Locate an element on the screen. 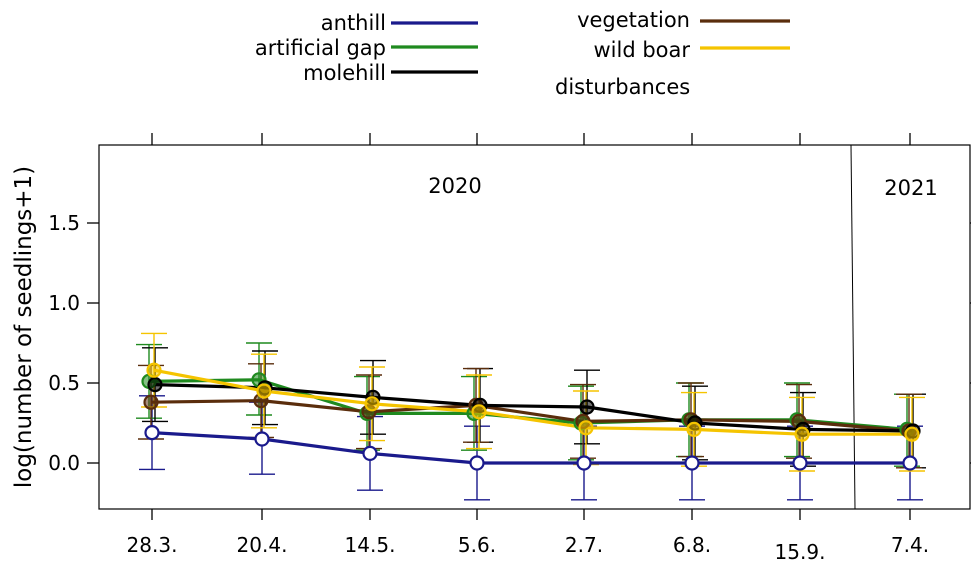  x-tick-label: 2.7. is located at coordinates (584, 545).